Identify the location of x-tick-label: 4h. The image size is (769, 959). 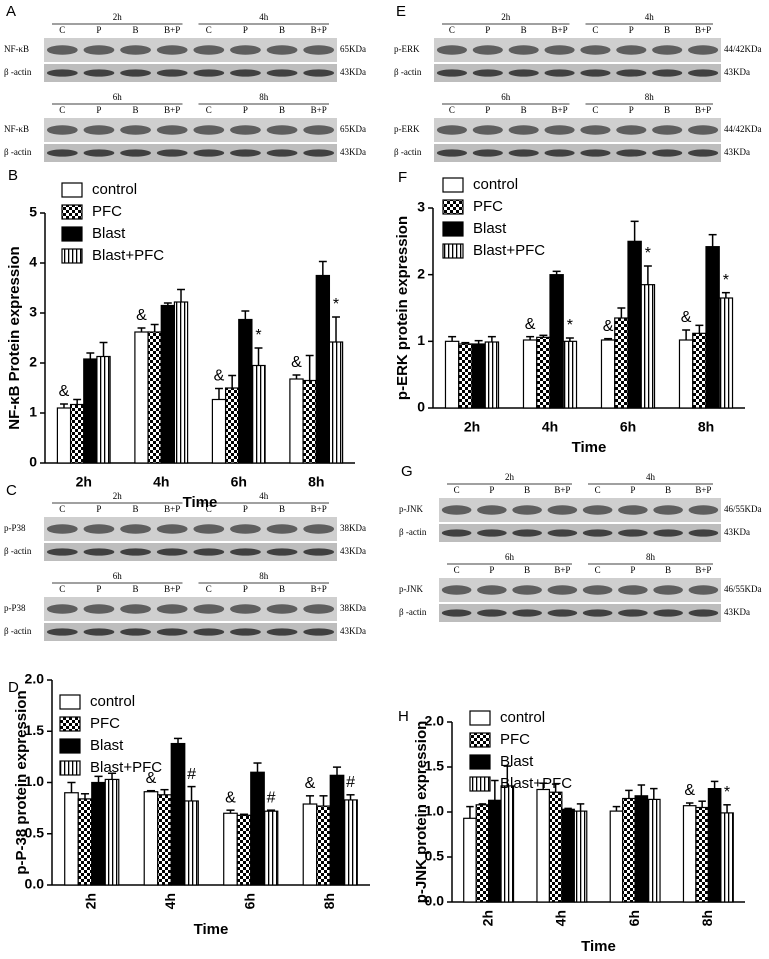
(550, 427).